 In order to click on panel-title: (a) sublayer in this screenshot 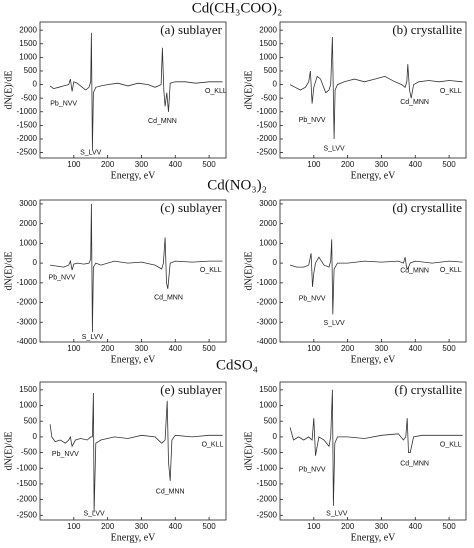, I will do `click(191, 29)`.